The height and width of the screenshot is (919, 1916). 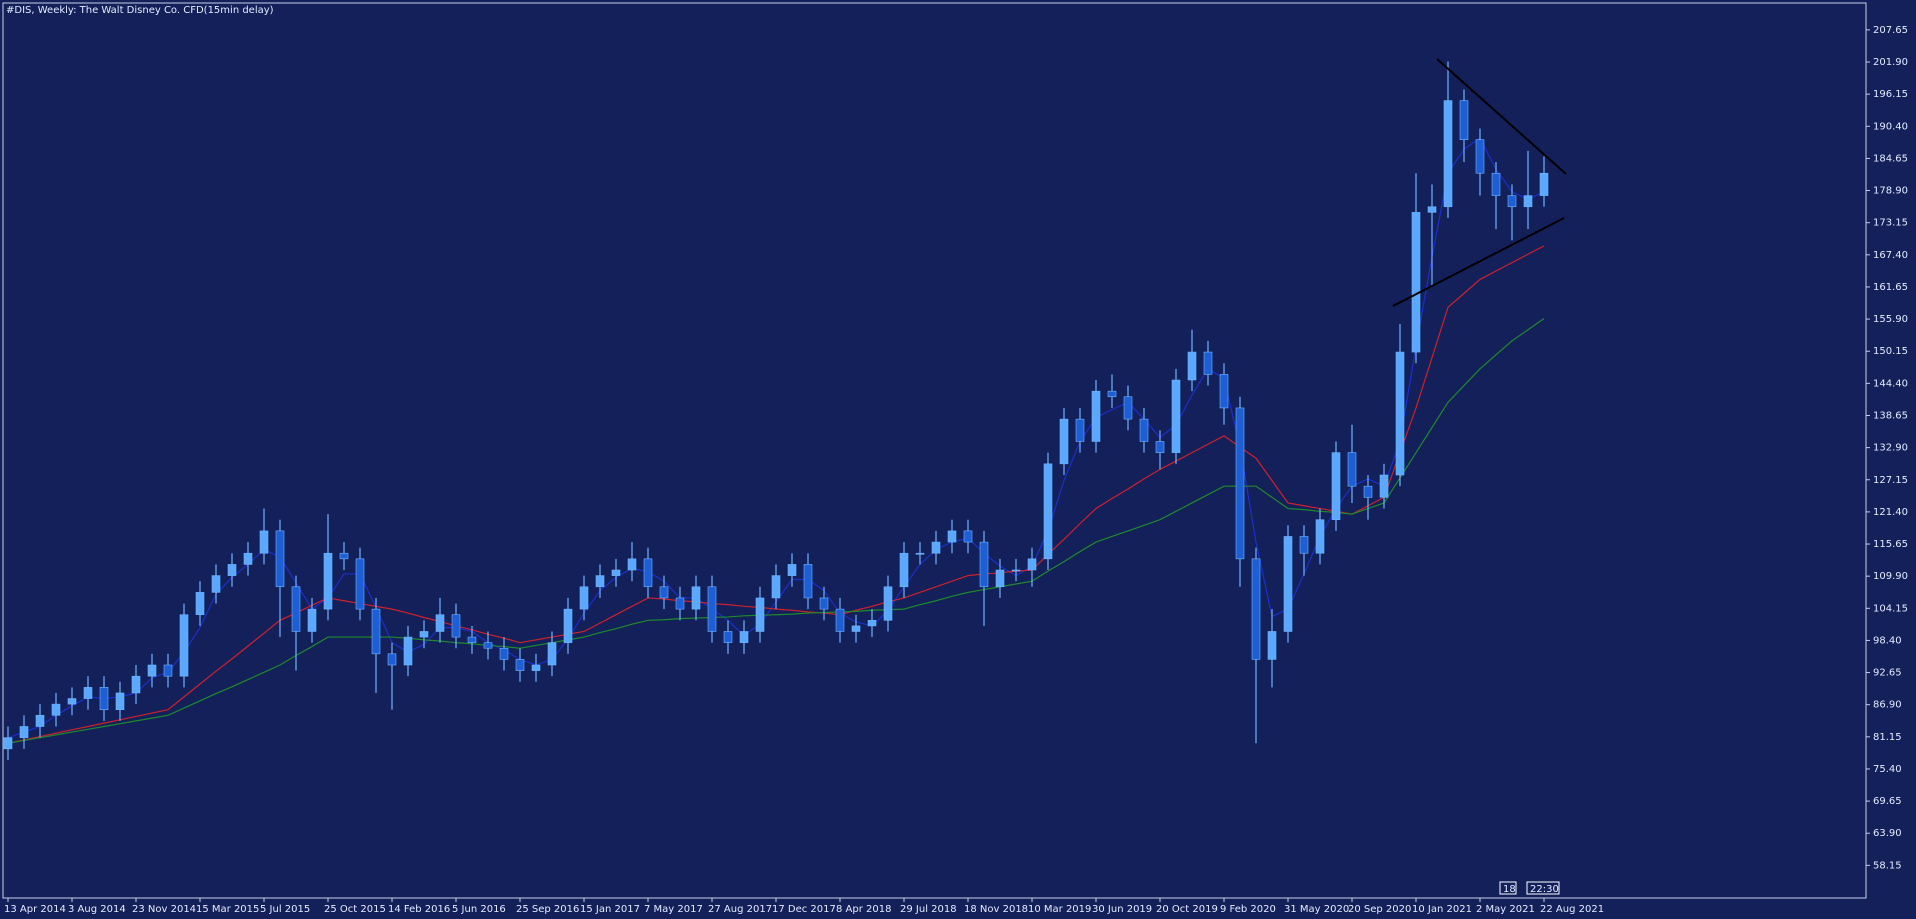 I want to click on y-tick-label: 173.15, so click(x=1890, y=223).